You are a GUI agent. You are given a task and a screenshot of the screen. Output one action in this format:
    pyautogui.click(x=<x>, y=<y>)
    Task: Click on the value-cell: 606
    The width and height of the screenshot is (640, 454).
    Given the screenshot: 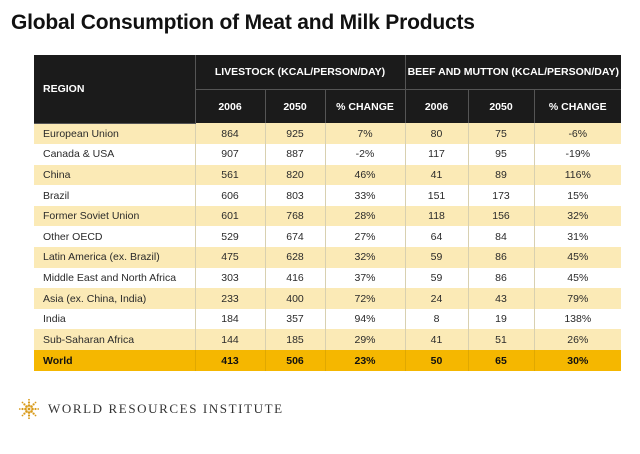 What is the action you would take?
    pyautogui.click(x=229, y=195)
    